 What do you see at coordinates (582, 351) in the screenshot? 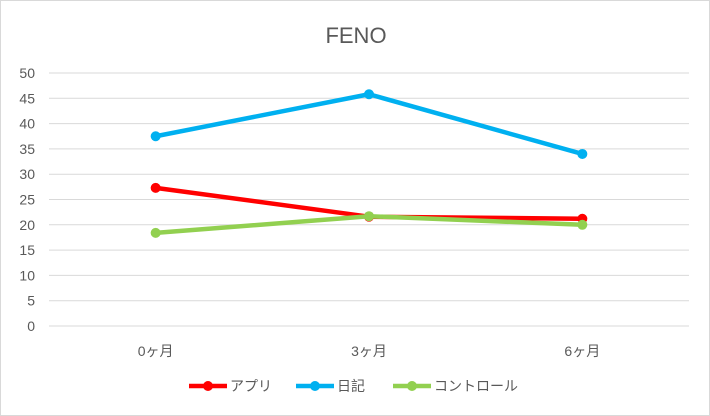
I see `x-tick-label: 6ヶ月` at bounding box center [582, 351].